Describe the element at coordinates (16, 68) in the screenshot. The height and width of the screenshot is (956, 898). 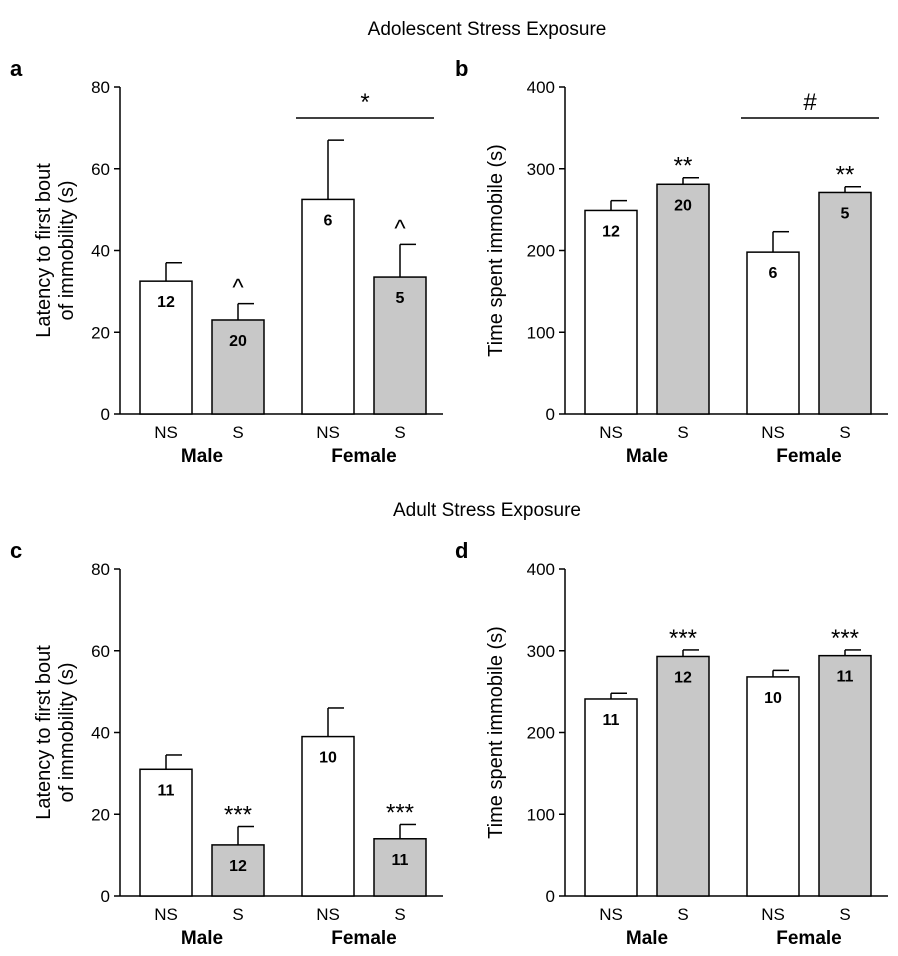
I see `panel-letter: a` at that location.